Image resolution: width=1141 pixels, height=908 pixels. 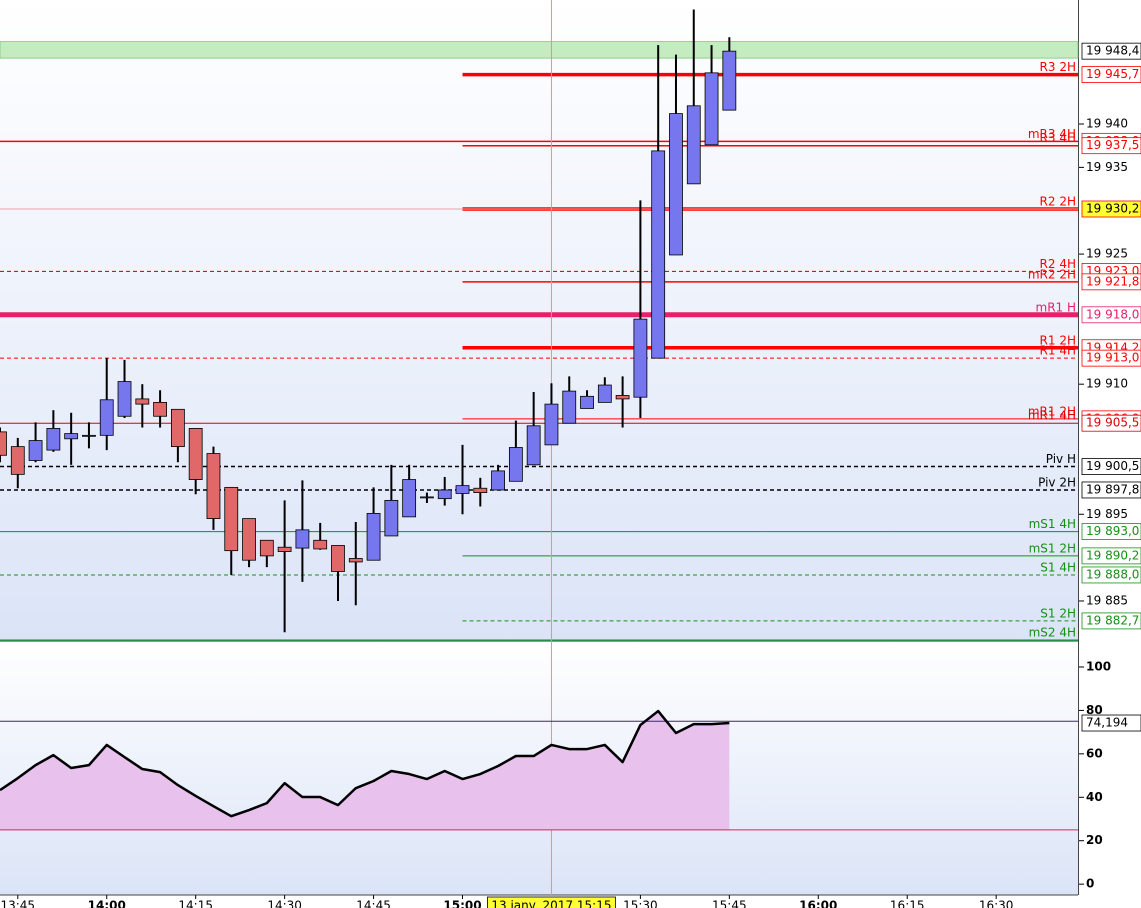 I want to click on level-name: mS1 2H, so click(x=1052, y=548).